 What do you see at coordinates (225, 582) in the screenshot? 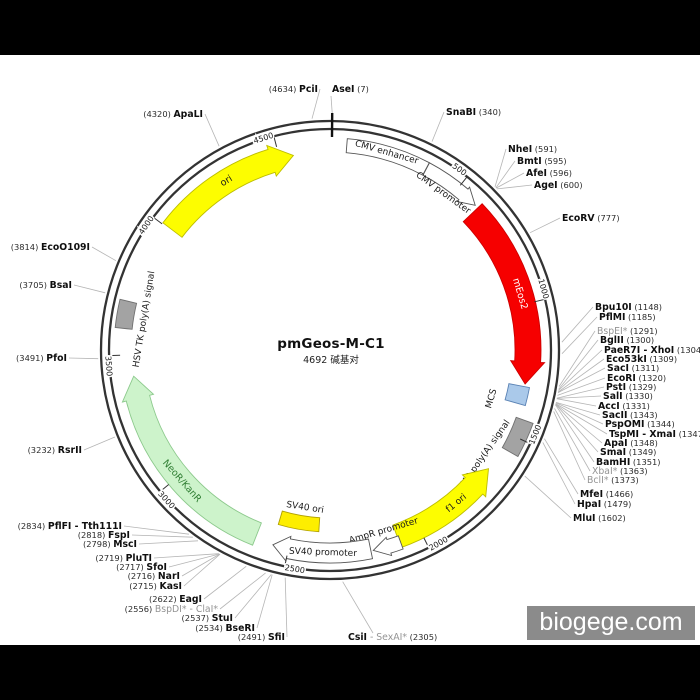
I see `leader-eagi` at bounding box center [225, 582].